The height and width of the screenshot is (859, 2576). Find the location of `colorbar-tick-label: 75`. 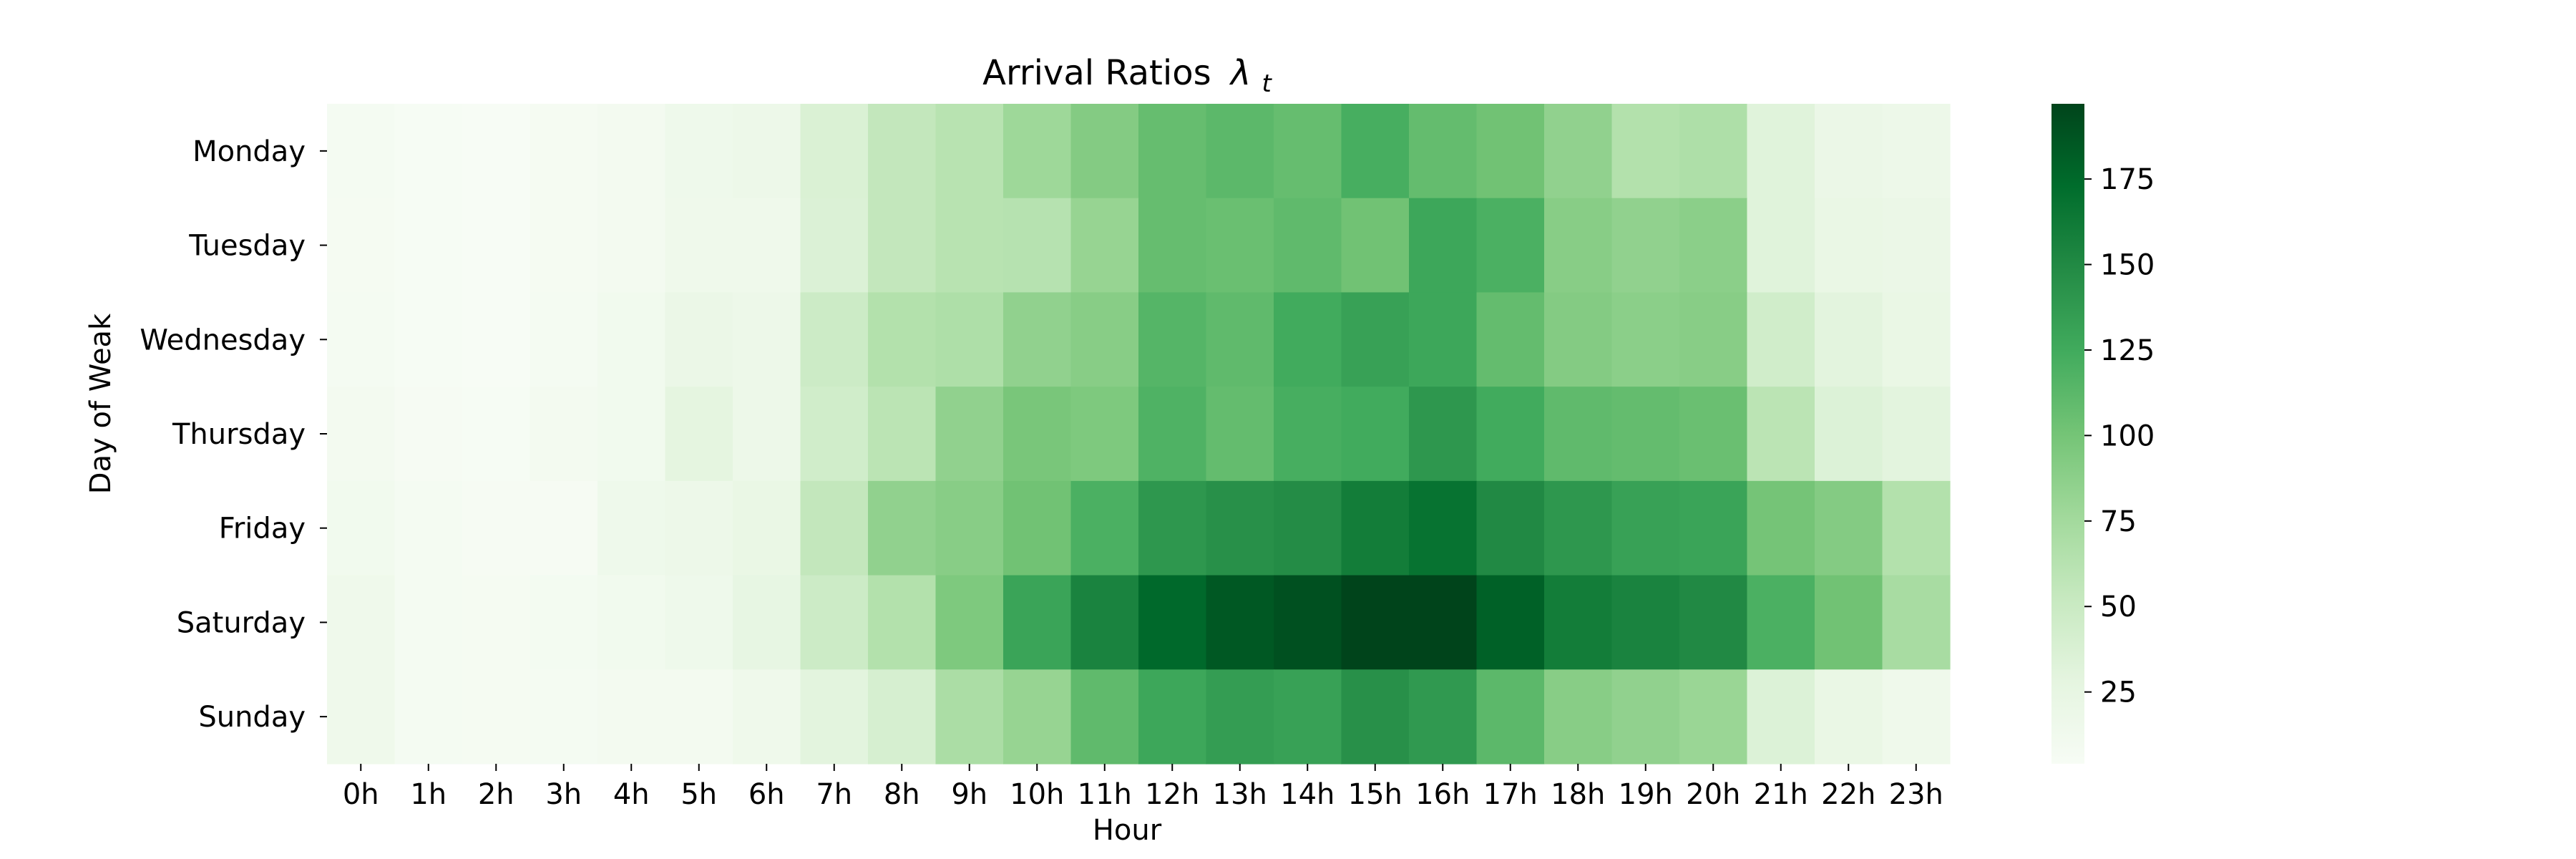

colorbar-tick-label: 75 is located at coordinates (2118, 521).